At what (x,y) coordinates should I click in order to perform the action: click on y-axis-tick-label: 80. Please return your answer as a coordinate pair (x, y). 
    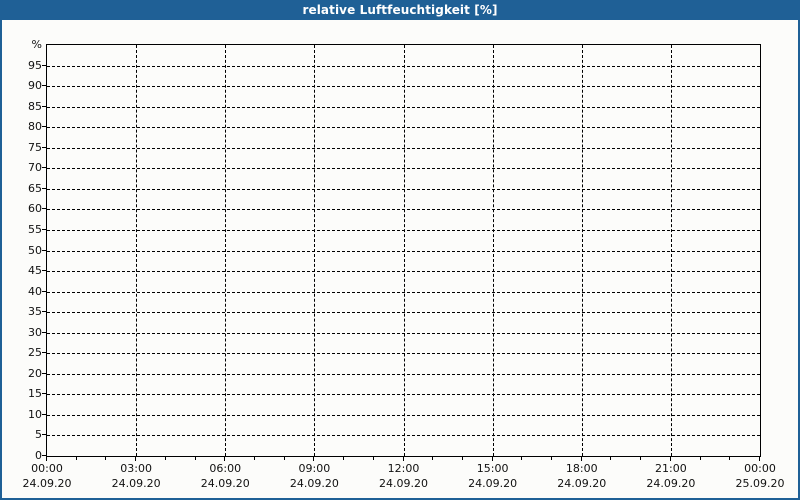
    Looking at the image, I should click on (35, 127).